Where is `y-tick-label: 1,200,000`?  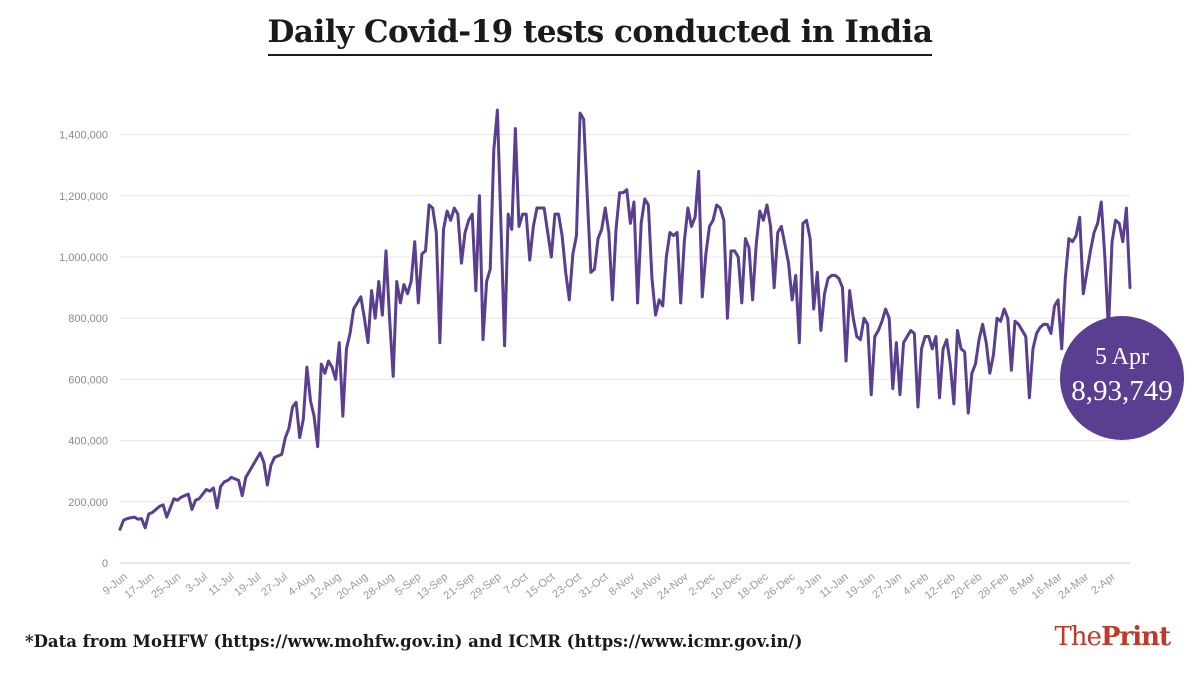
y-tick-label: 1,200,000 is located at coordinates (83, 197).